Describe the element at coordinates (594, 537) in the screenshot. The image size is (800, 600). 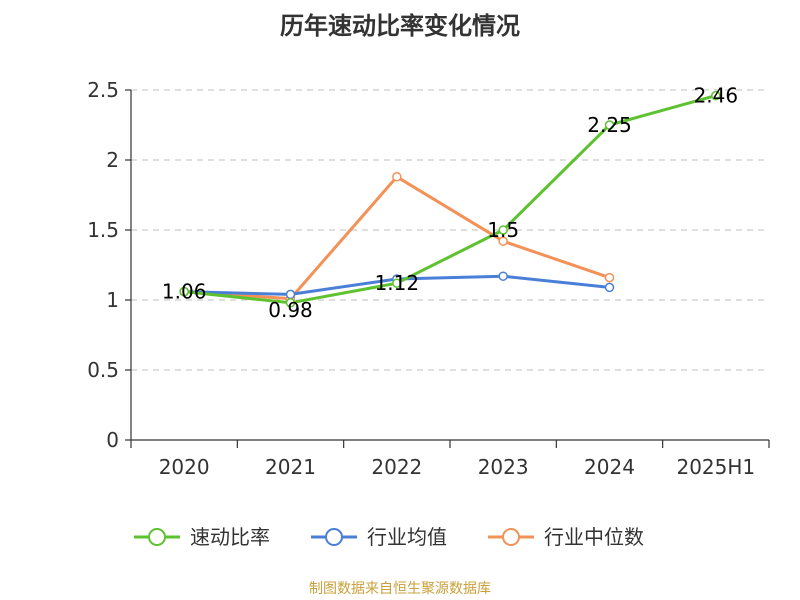
I see `legend-label: 行业中位数` at that location.